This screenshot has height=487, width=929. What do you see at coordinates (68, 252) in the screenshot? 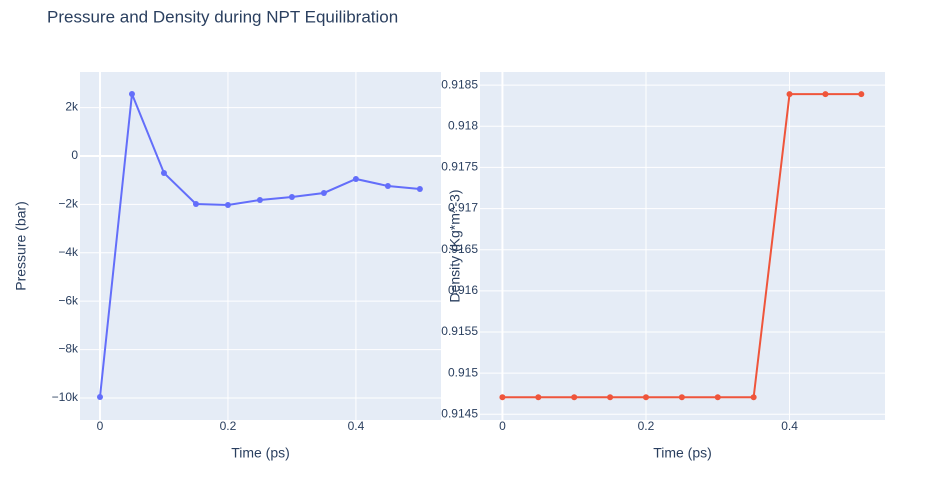
I see `y-tick-label: −4k` at bounding box center [68, 252].